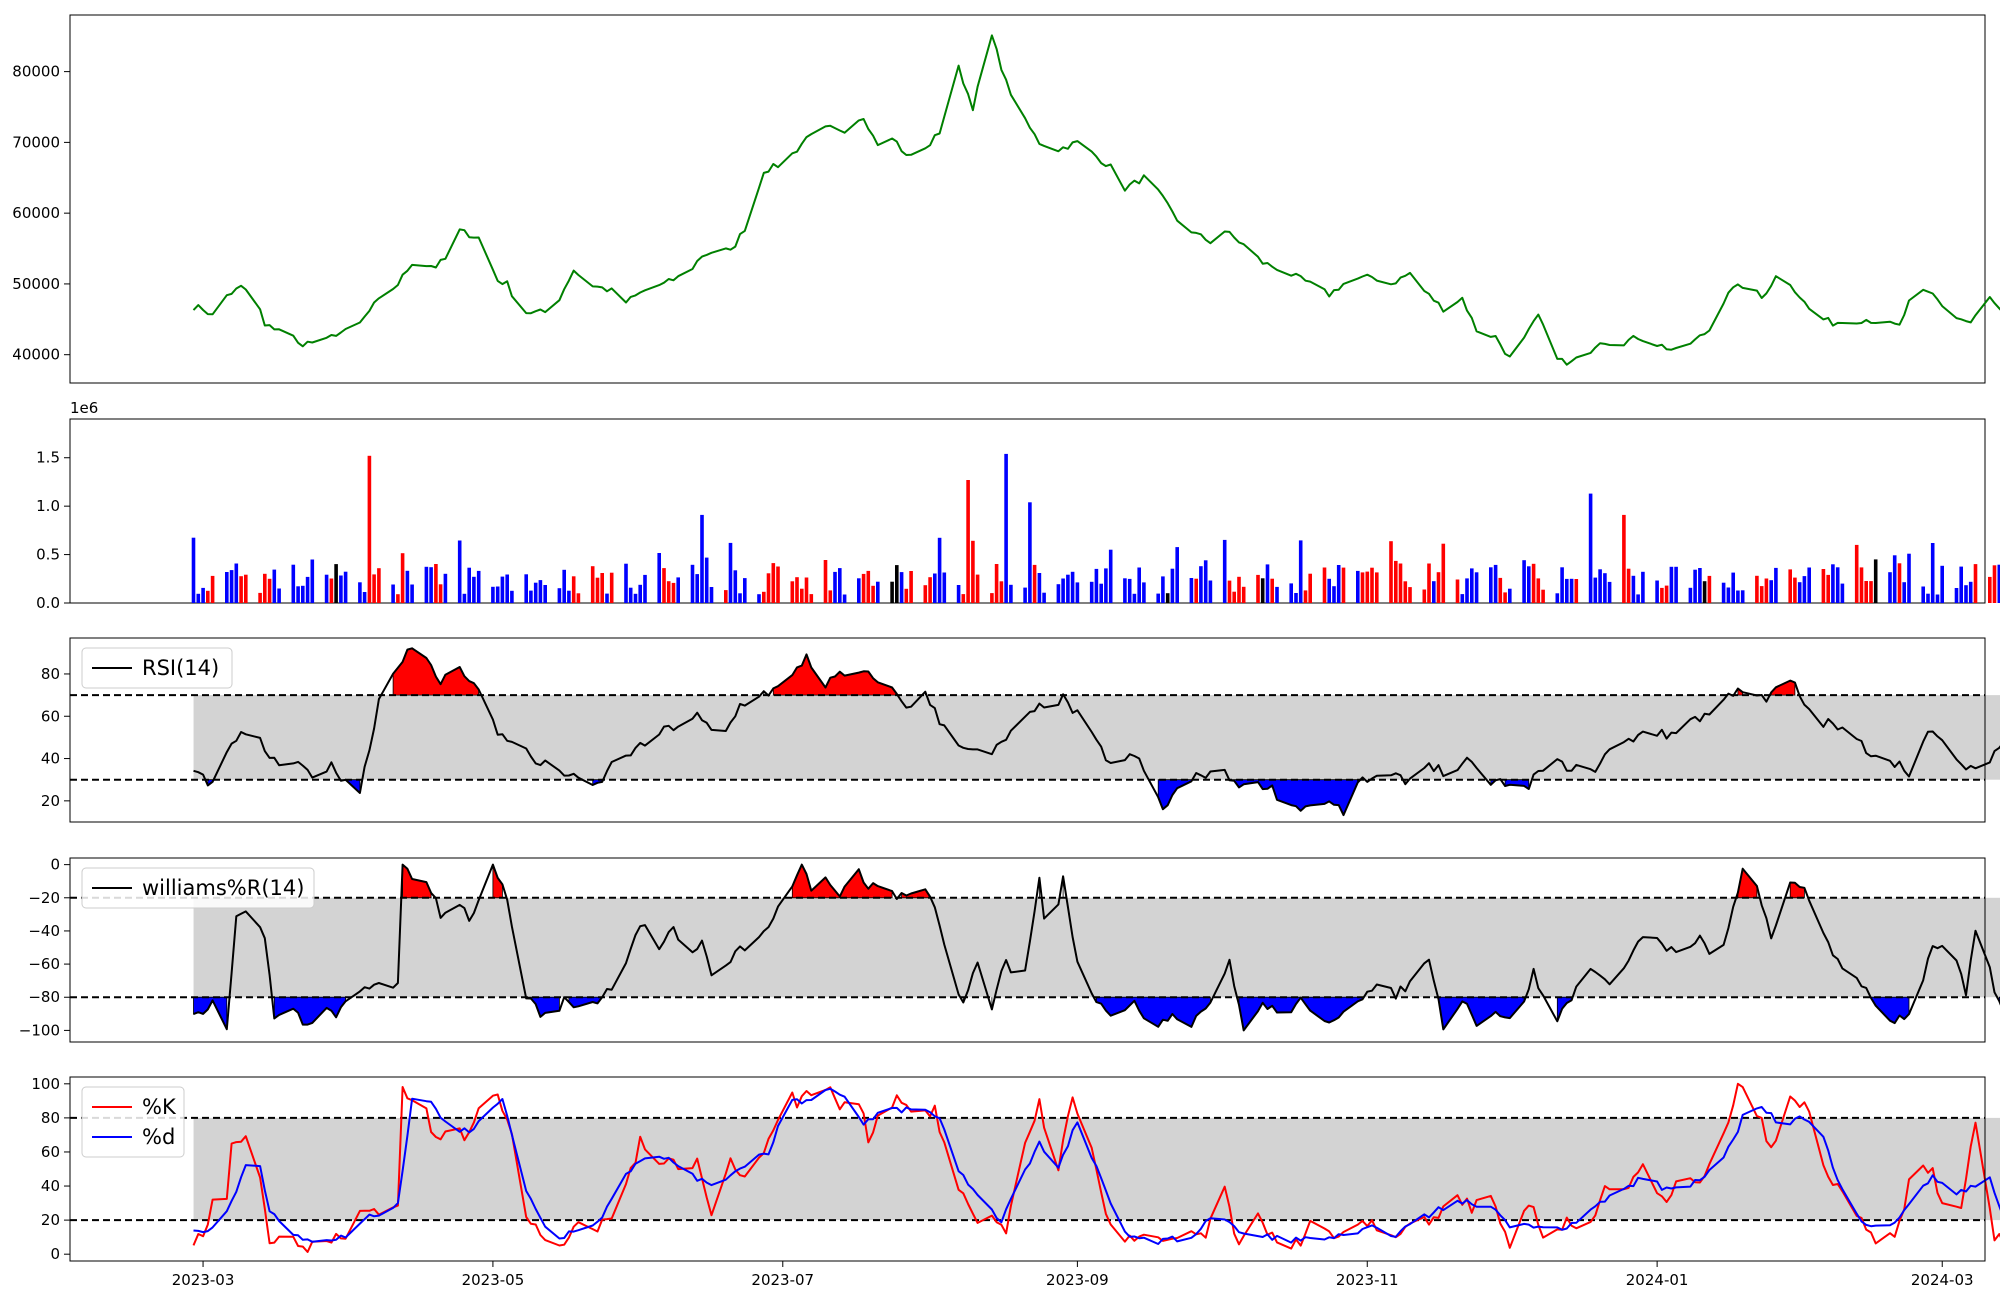 This screenshot has height=1300, width=2000. Describe the element at coordinates (50, 716) in the screenshot. I see `rsi-axis-ytick-label: 60` at that location.